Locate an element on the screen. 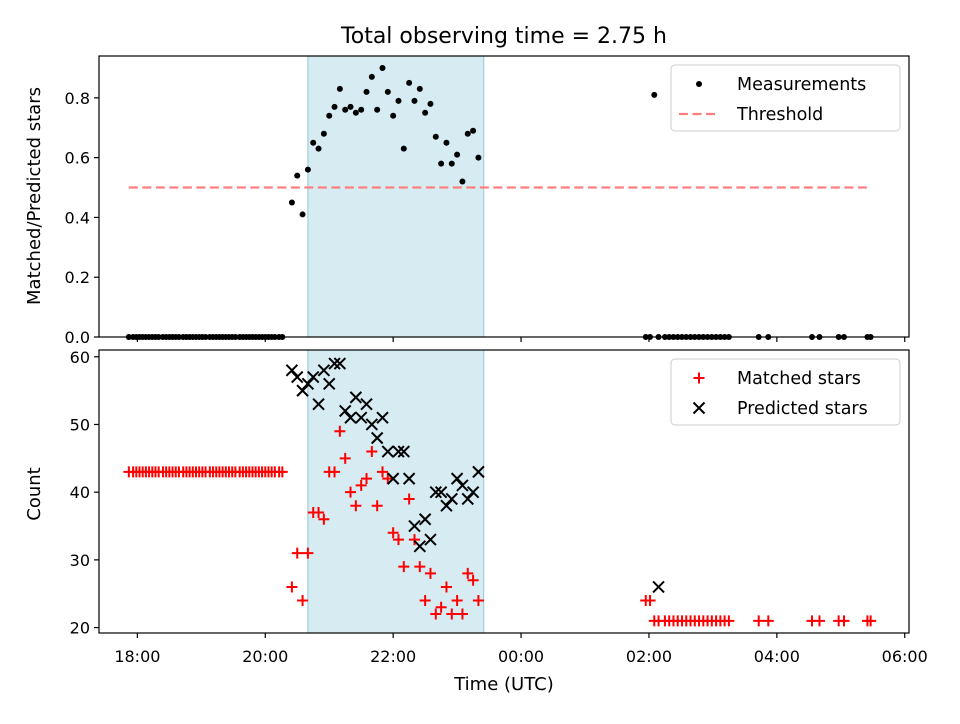 The image size is (960, 724). bottom-series-predicted-stars is located at coordinates (475, 475).